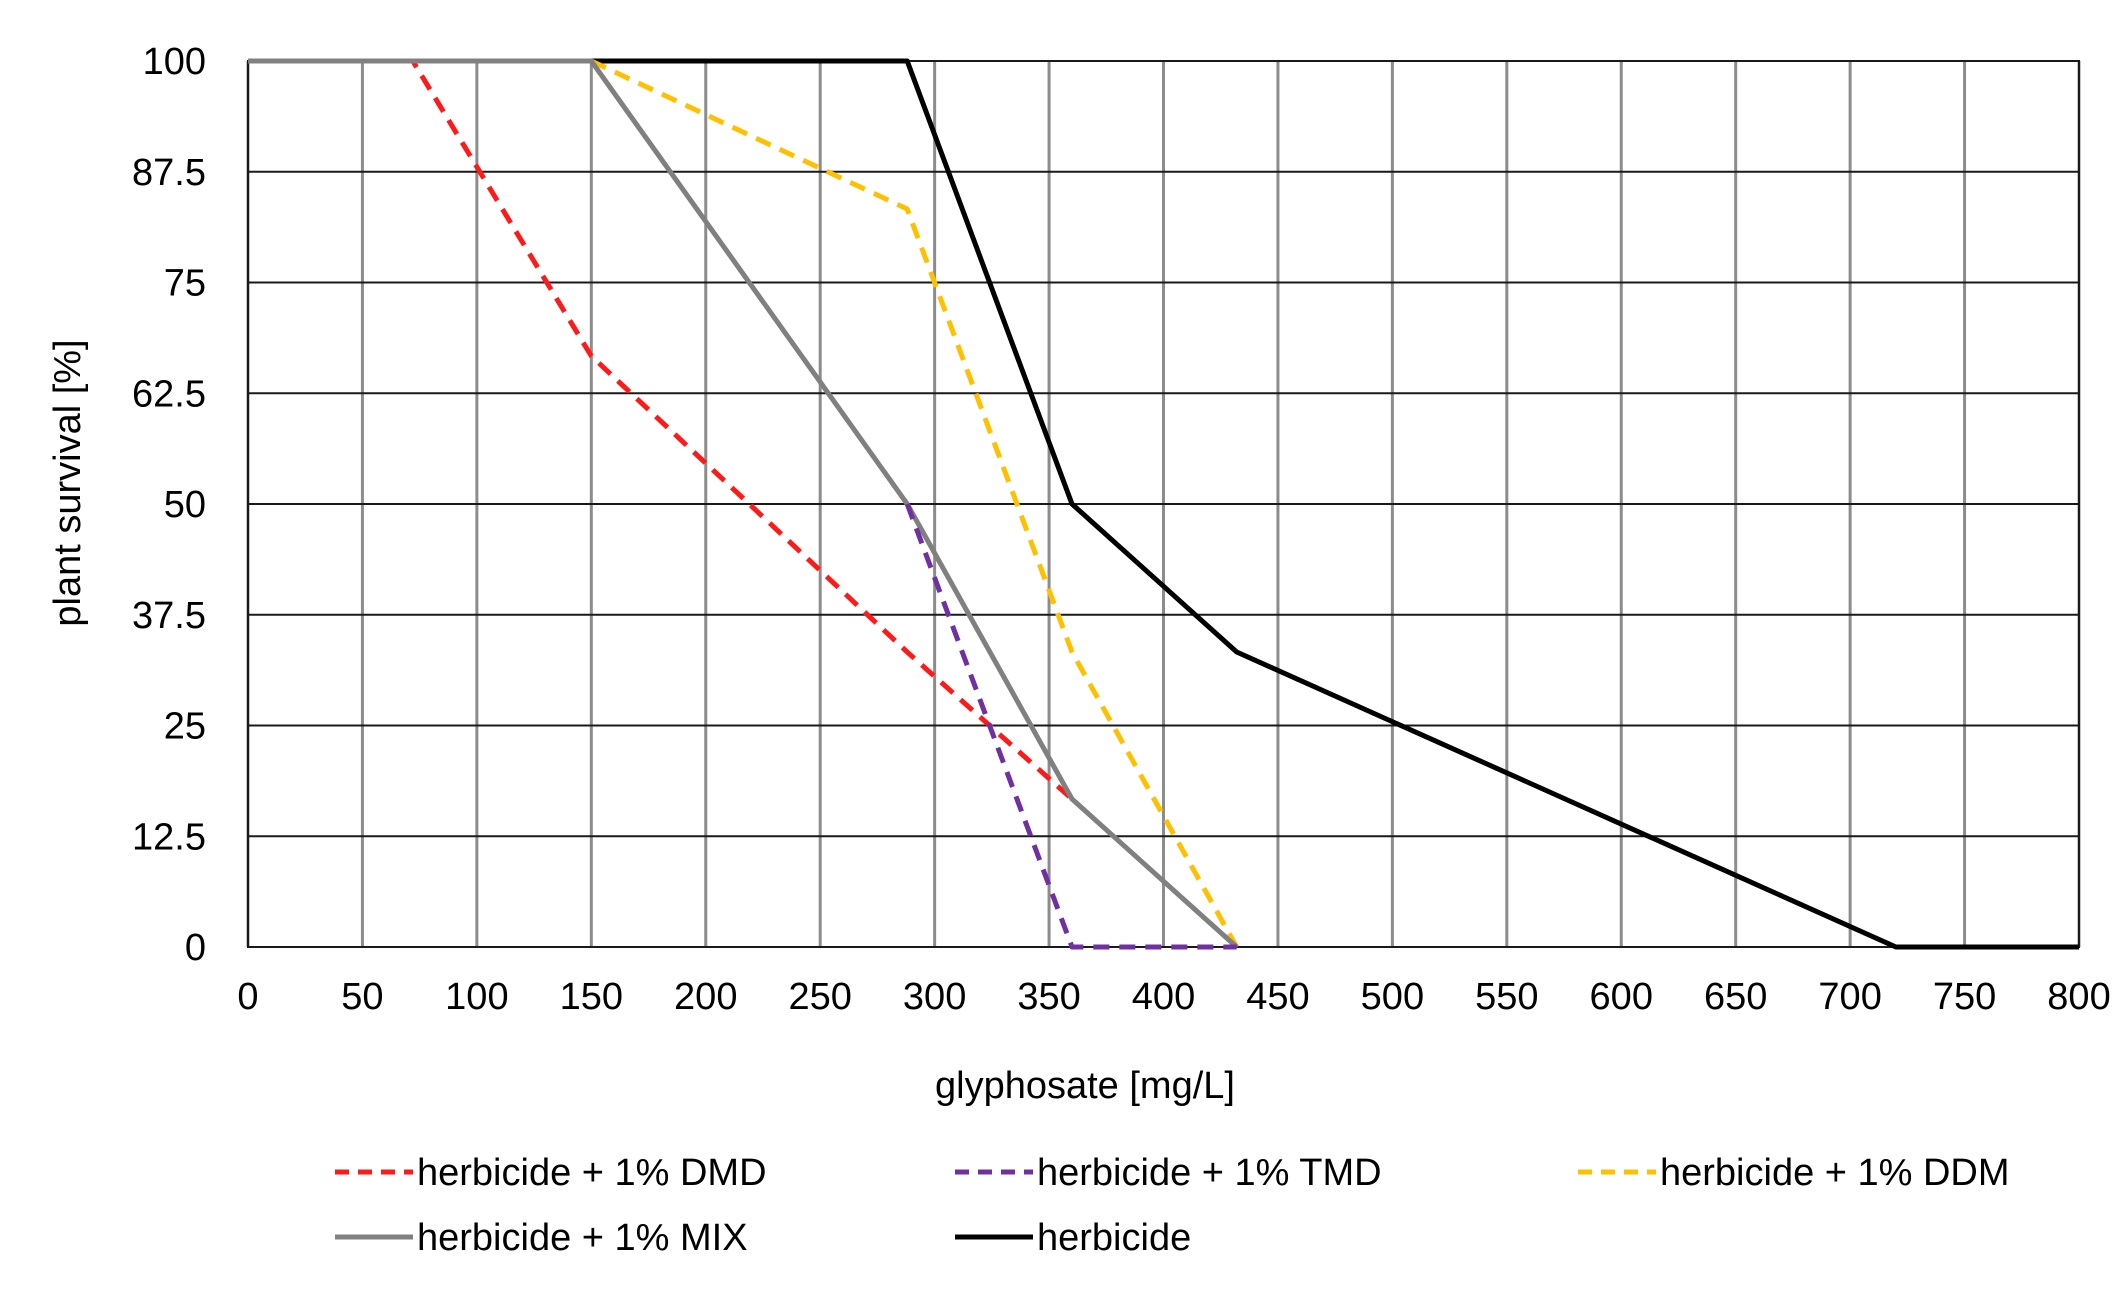 Image resolution: width=2120 pixels, height=1298 pixels. What do you see at coordinates (1048, 997) in the screenshot?
I see `x-tick-label: 350` at bounding box center [1048, 997].